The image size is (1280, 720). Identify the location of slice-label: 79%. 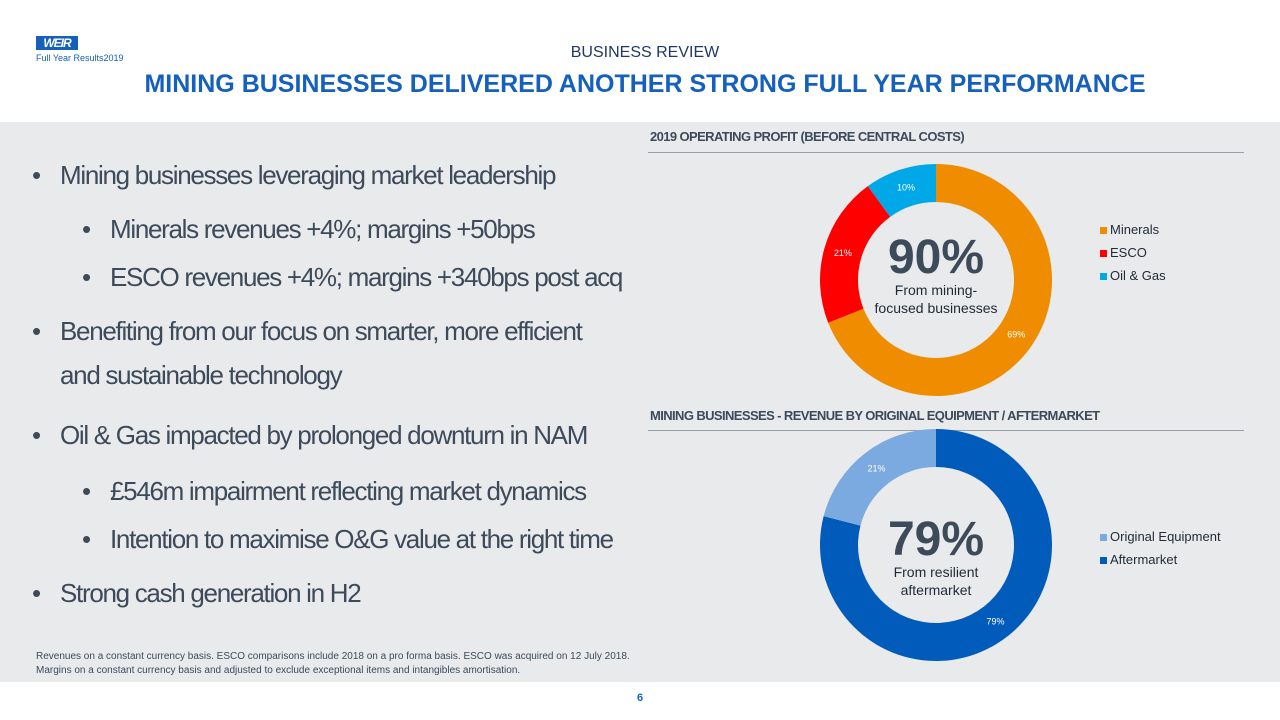
(995, 622).